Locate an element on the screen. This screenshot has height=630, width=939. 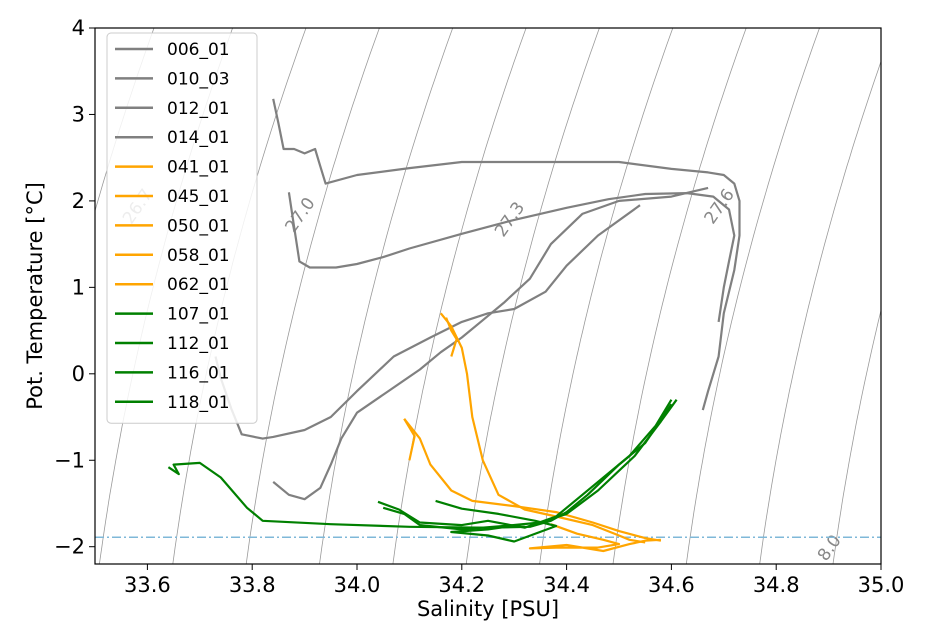
y-ticks: −2 −1 0 1 2 3 4 is located at coordinates (74, 287).